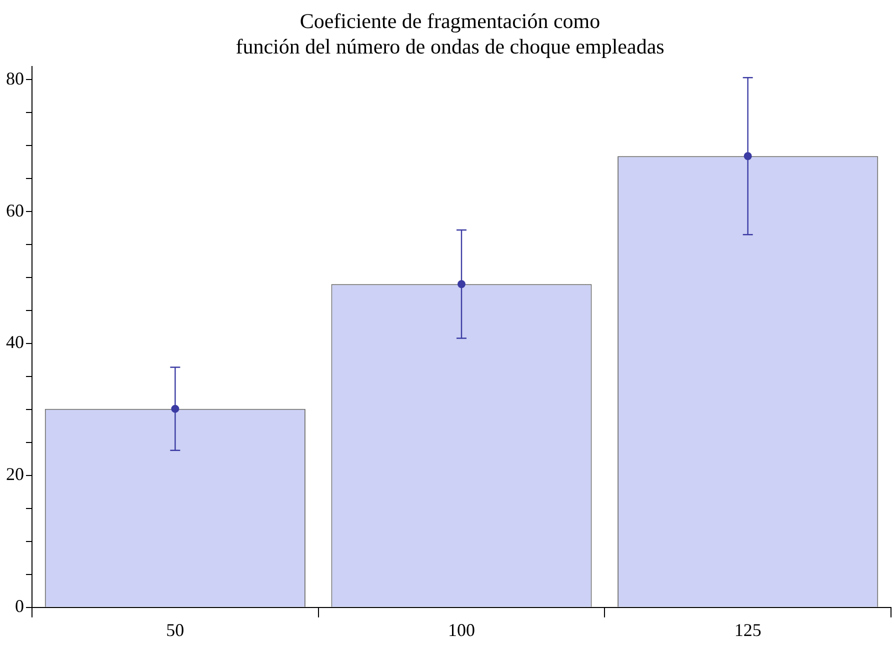 The height and width of the screenshot is (649, 896). I want to click on y-tick-label: 20, so click(15, 474).